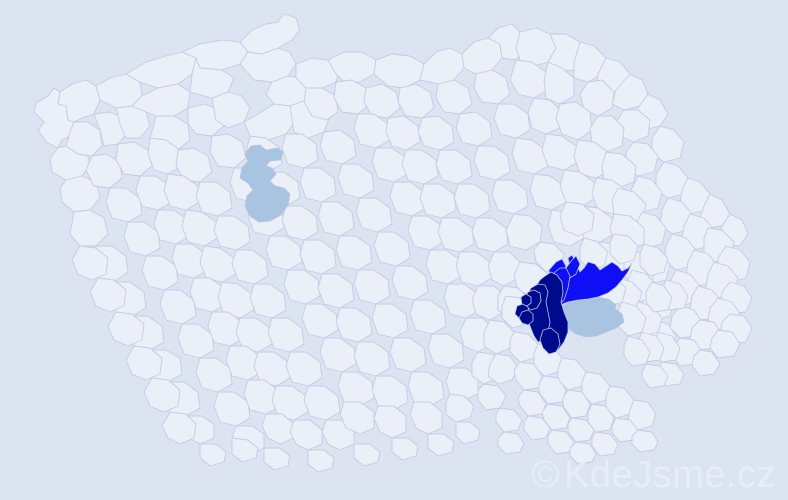  I want to click on district-base-mo-e12, so click(645, 441).